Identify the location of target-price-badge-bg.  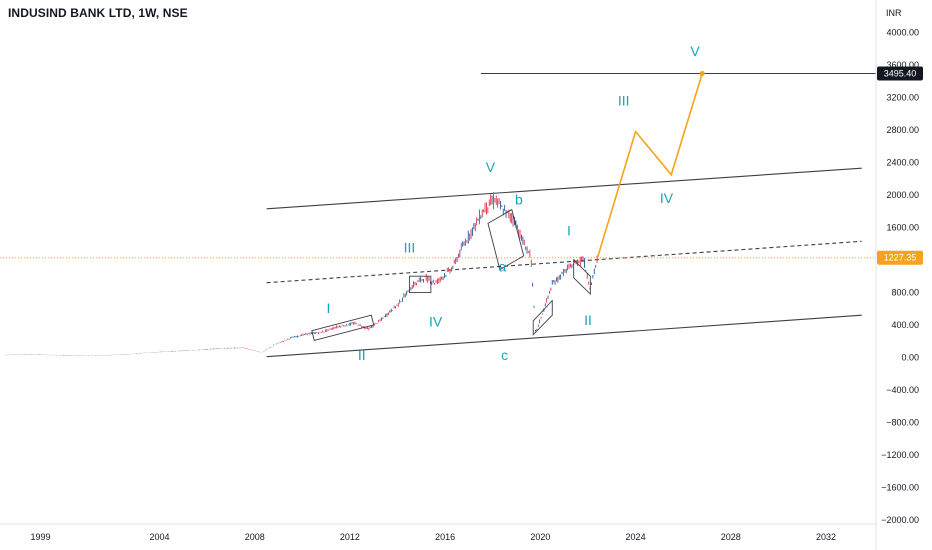
(900, 73).